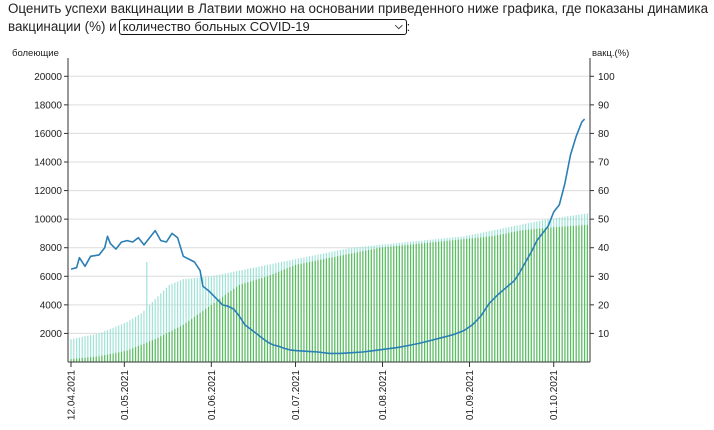  I want to click on left-tick-label: 12000, so click(48, 191).